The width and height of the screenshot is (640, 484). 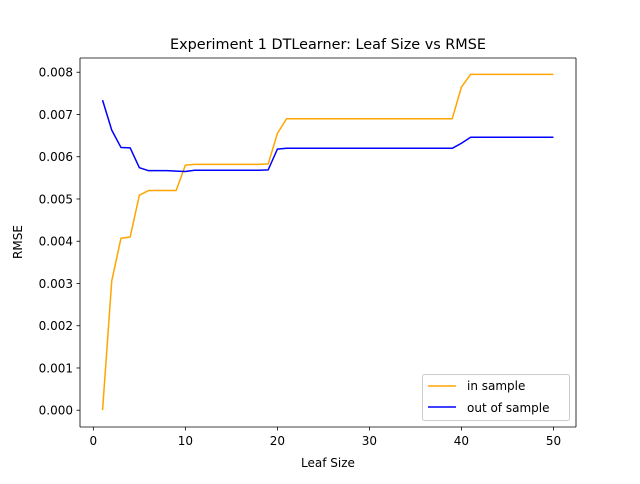 What do you see at coordinates (18, 242) in the screenshot?
I see `y-axis-label: RMSE` at bounding box center [18, 242].